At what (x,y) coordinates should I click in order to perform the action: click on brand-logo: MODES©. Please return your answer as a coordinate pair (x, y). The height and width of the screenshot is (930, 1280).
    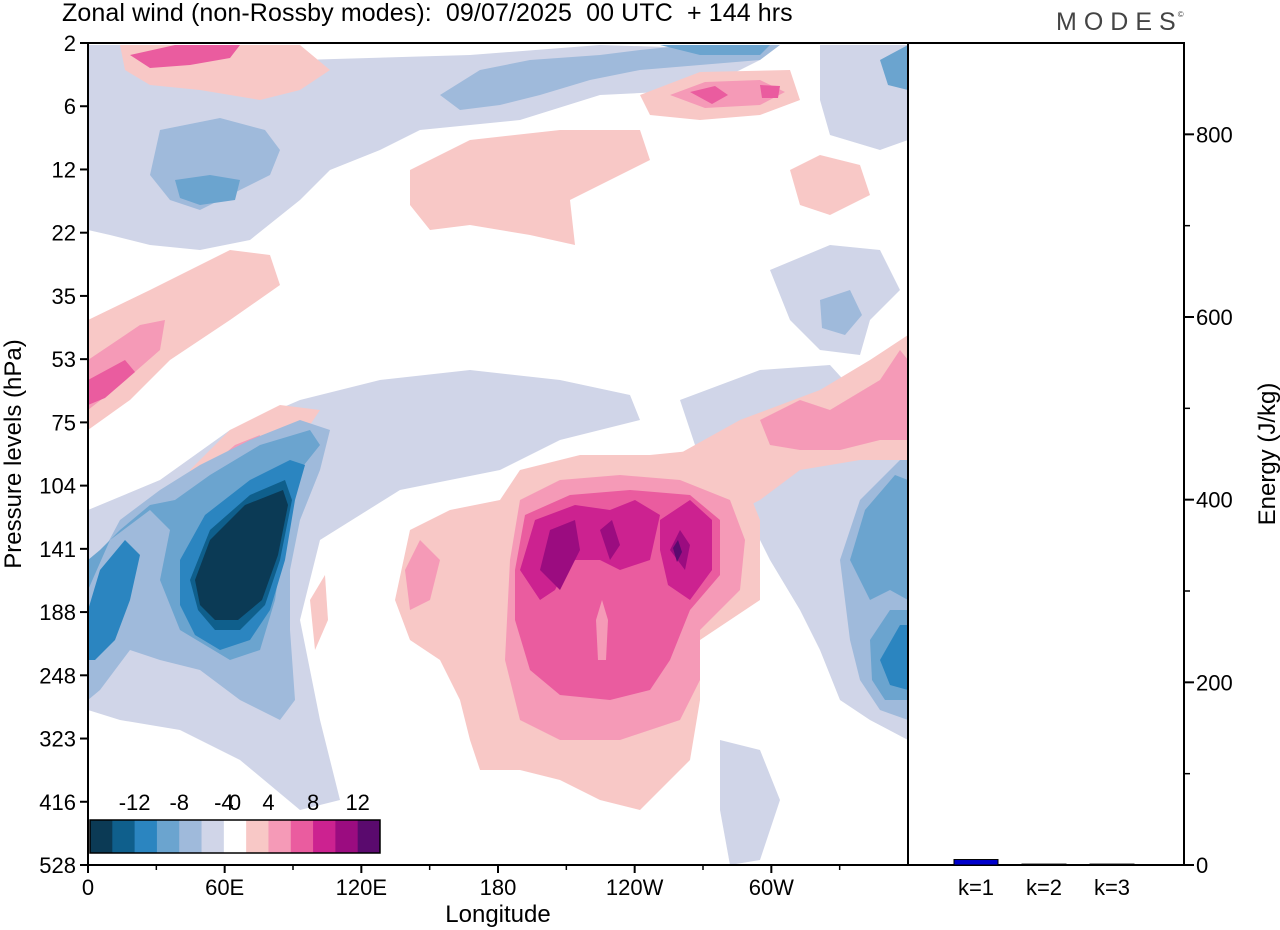
    Looking at the image, I should click on (1122, 22).